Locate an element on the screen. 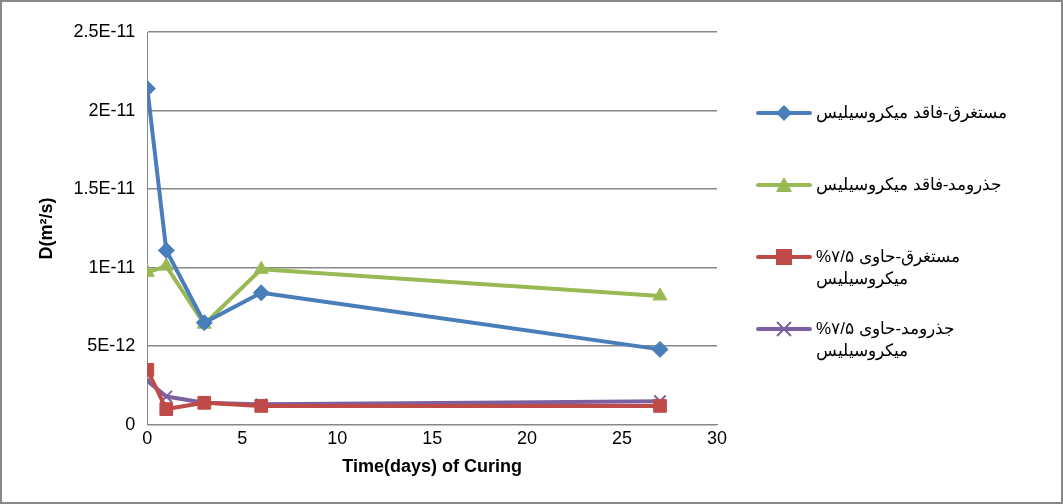 Image resolution: width=1063 pixels, height=504 pixels. y-axis-title: D(m²/s) is located at coordinates (45, 228).